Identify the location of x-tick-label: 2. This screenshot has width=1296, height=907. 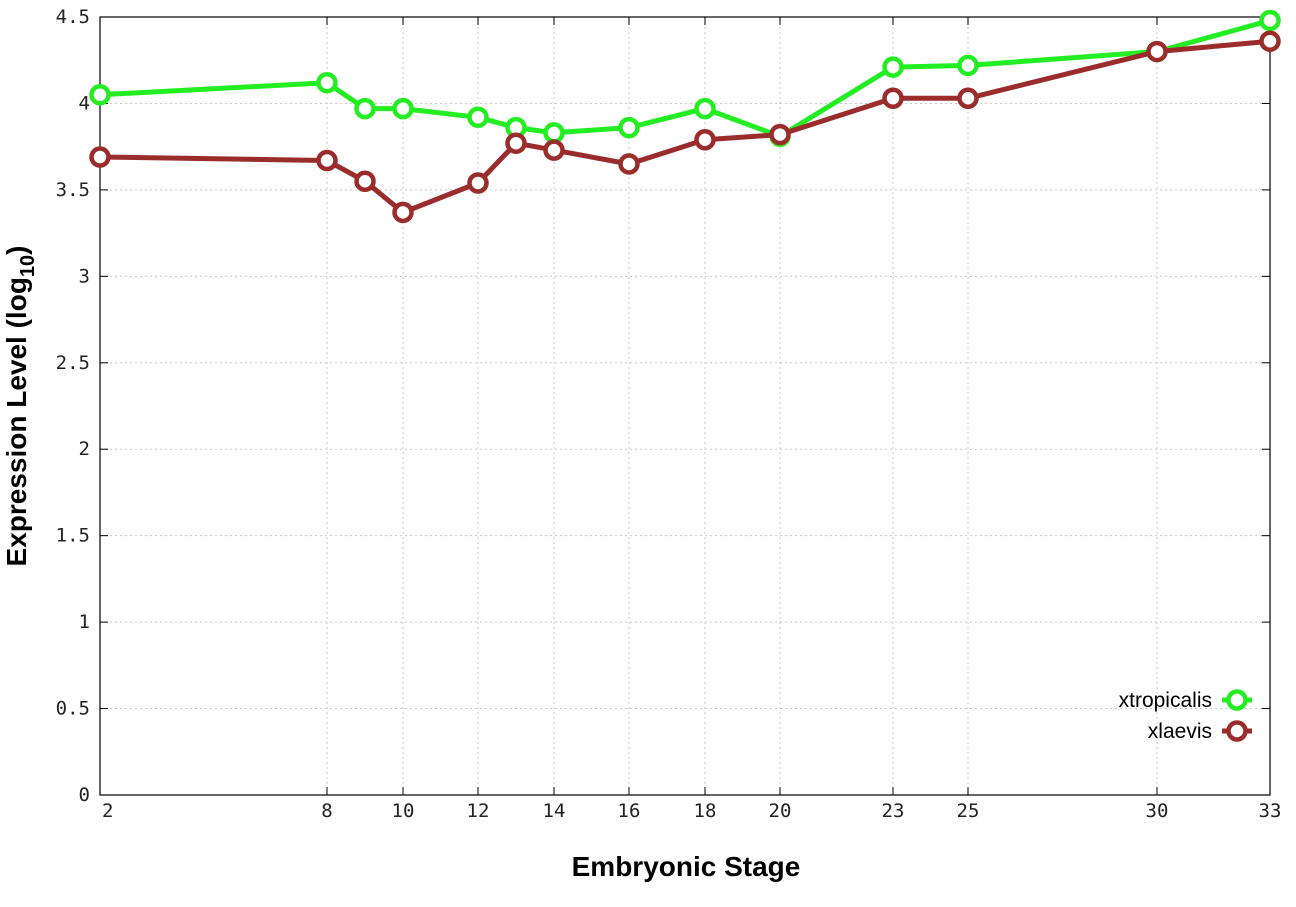
(107, 811).